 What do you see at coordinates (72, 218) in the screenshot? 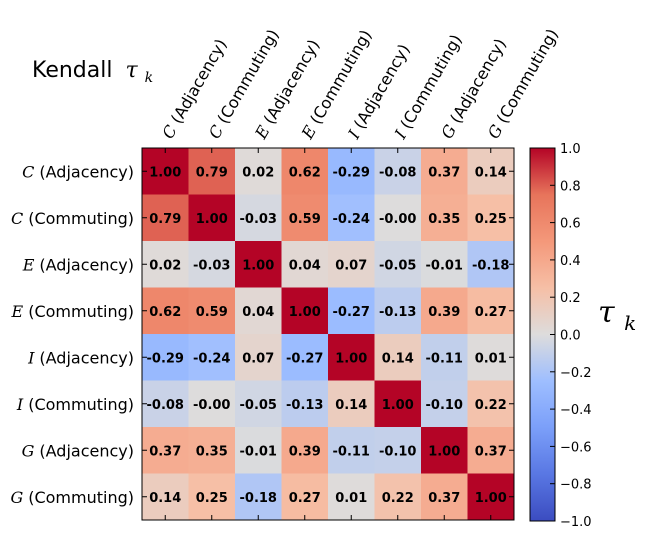
I see `row-label: C (Commuting)` at bounding box center [72, 218].